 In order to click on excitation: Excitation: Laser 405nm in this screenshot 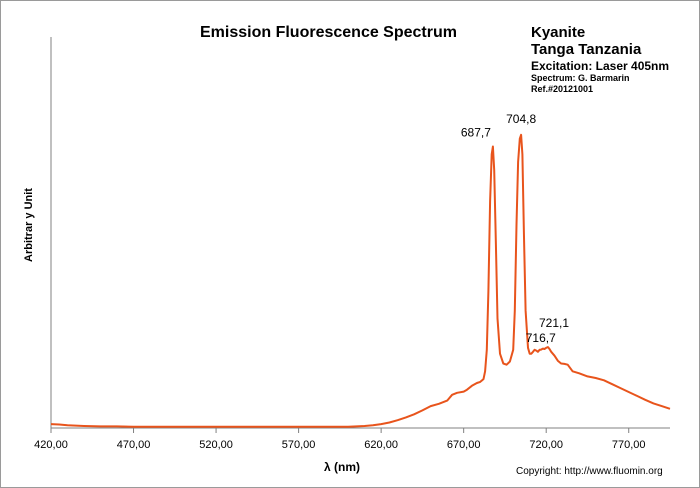, I will do `click(600, 66)`.